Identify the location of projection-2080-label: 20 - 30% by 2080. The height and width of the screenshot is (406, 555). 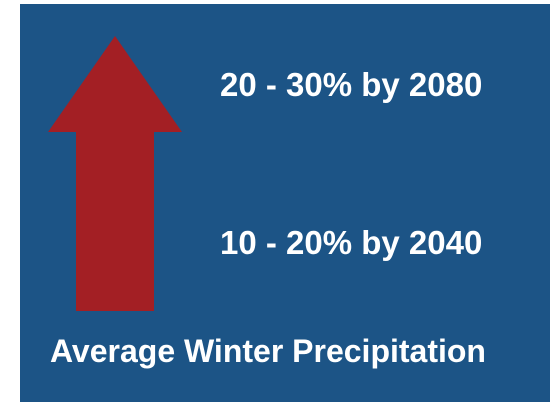
(351, 84).